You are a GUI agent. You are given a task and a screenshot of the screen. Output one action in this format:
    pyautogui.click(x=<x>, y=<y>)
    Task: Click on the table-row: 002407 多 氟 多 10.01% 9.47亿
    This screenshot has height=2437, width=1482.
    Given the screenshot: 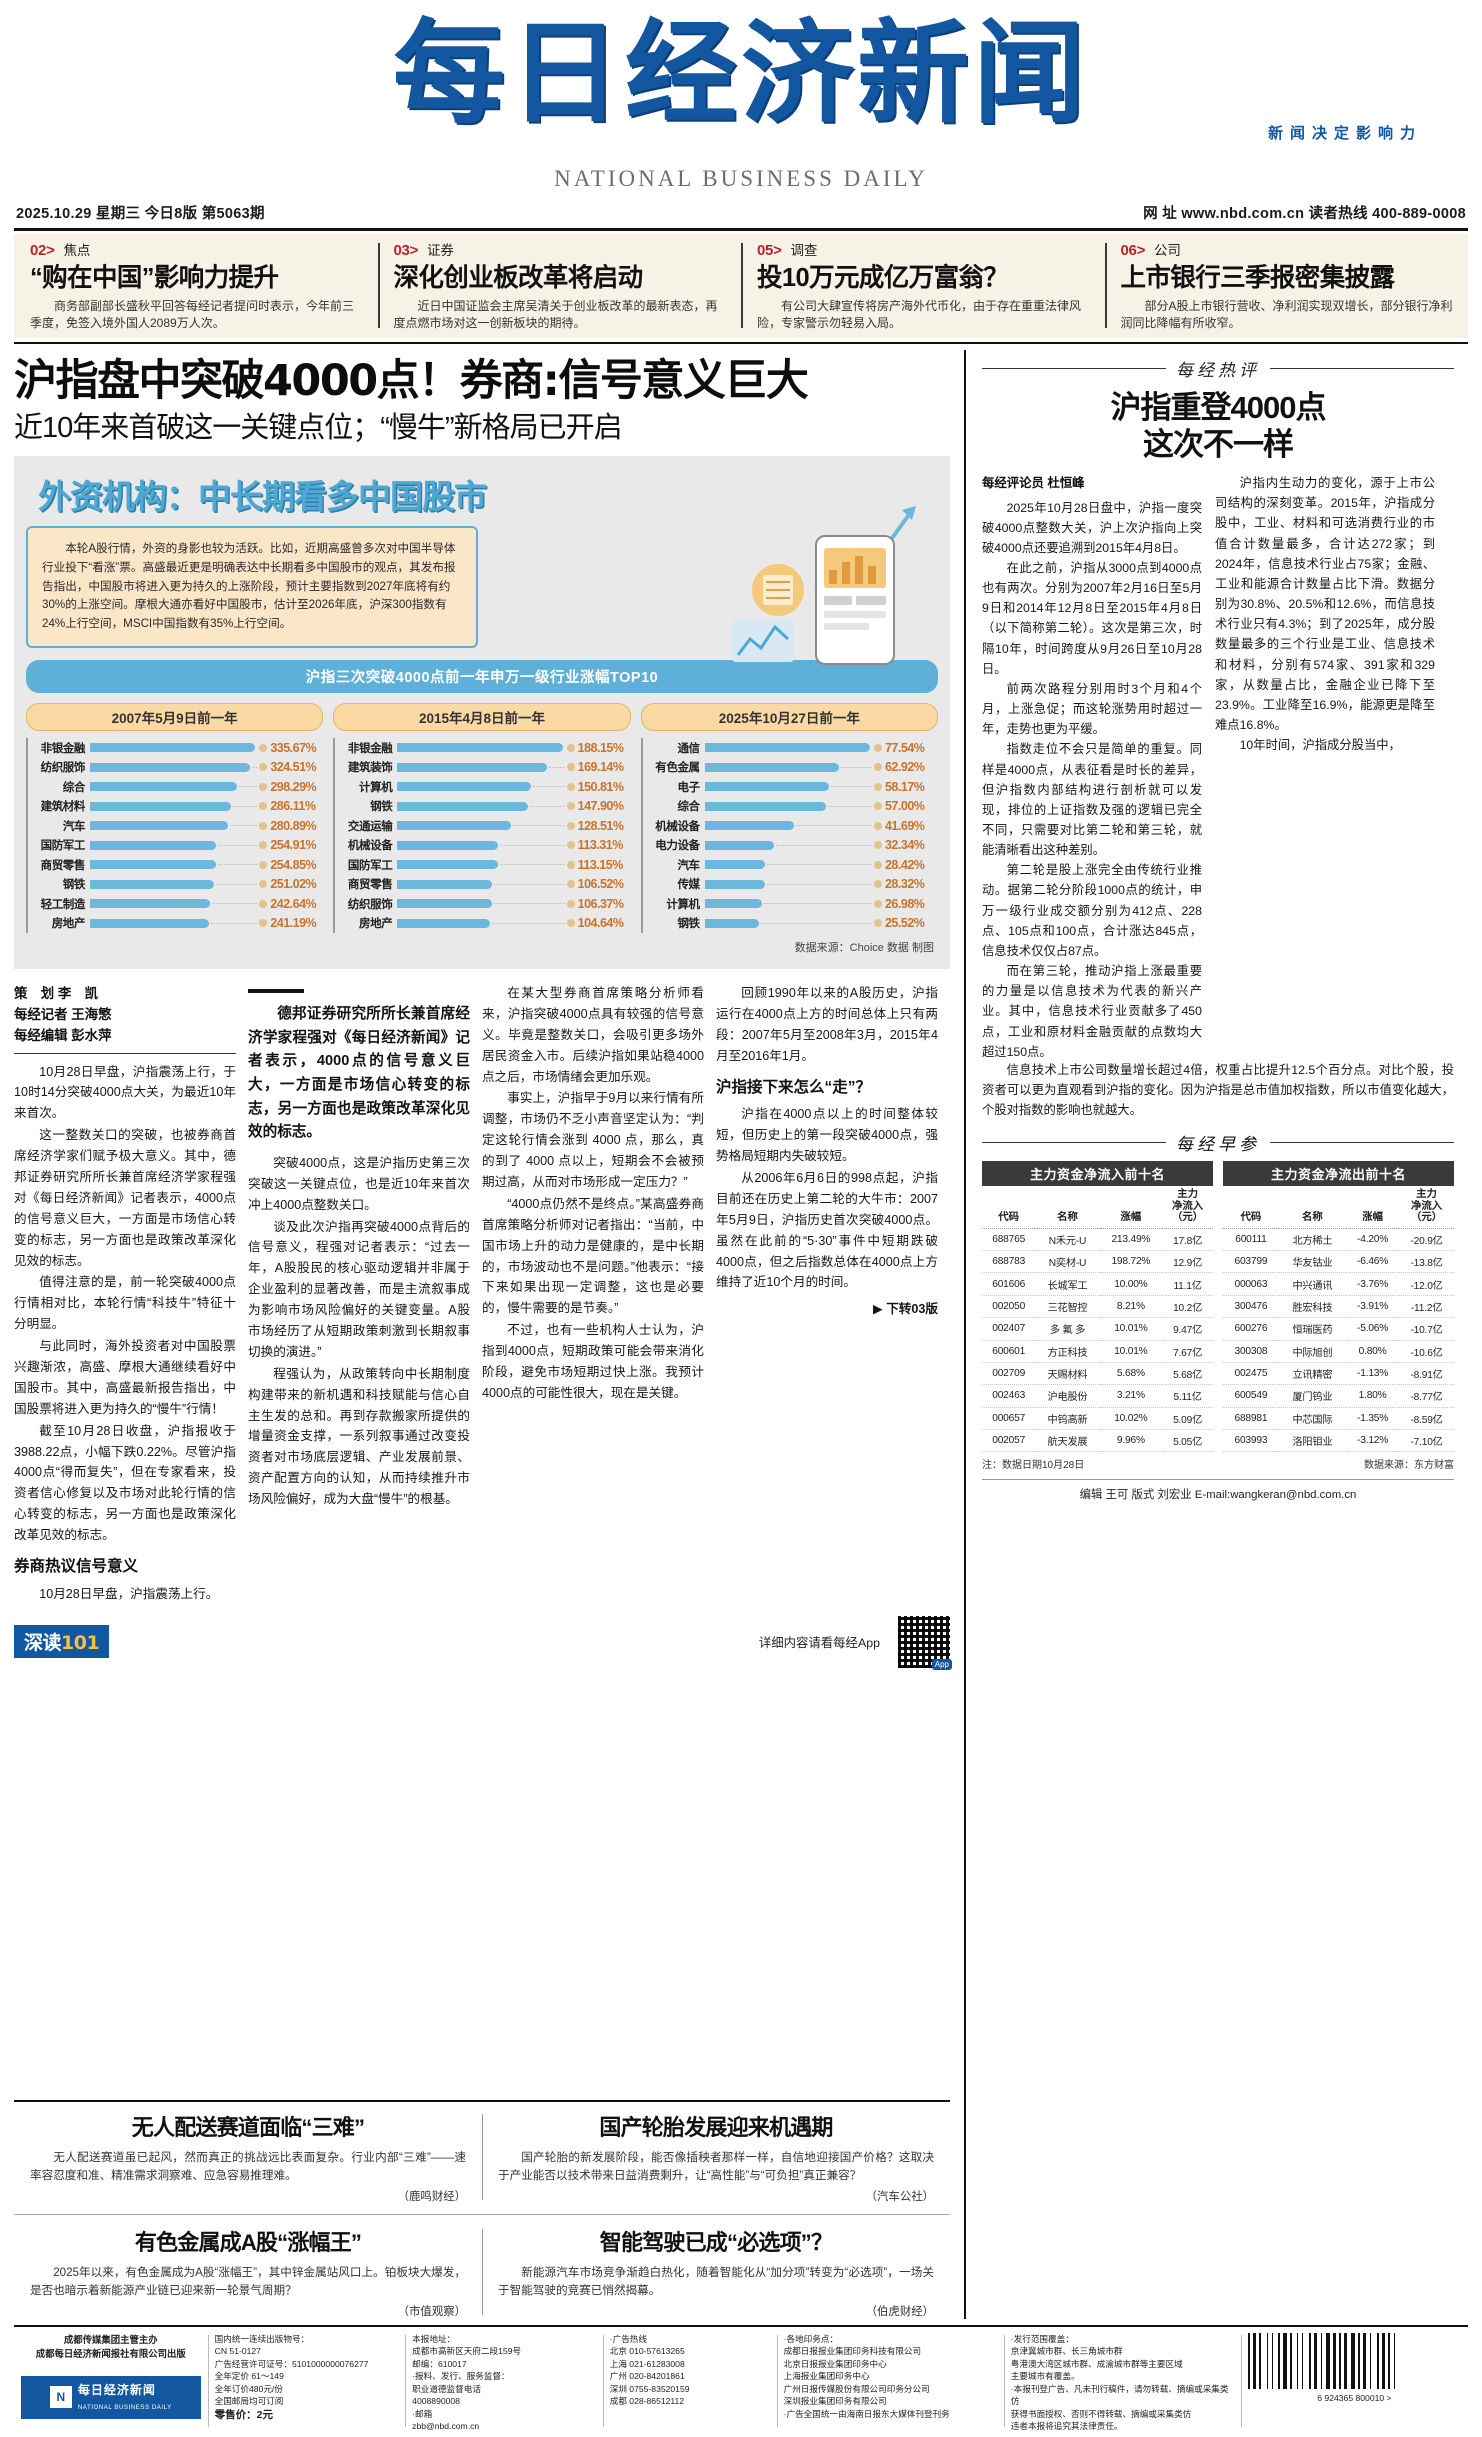 What is the action you would take?
    pyautogui.click(x=1097, y=1329)
    